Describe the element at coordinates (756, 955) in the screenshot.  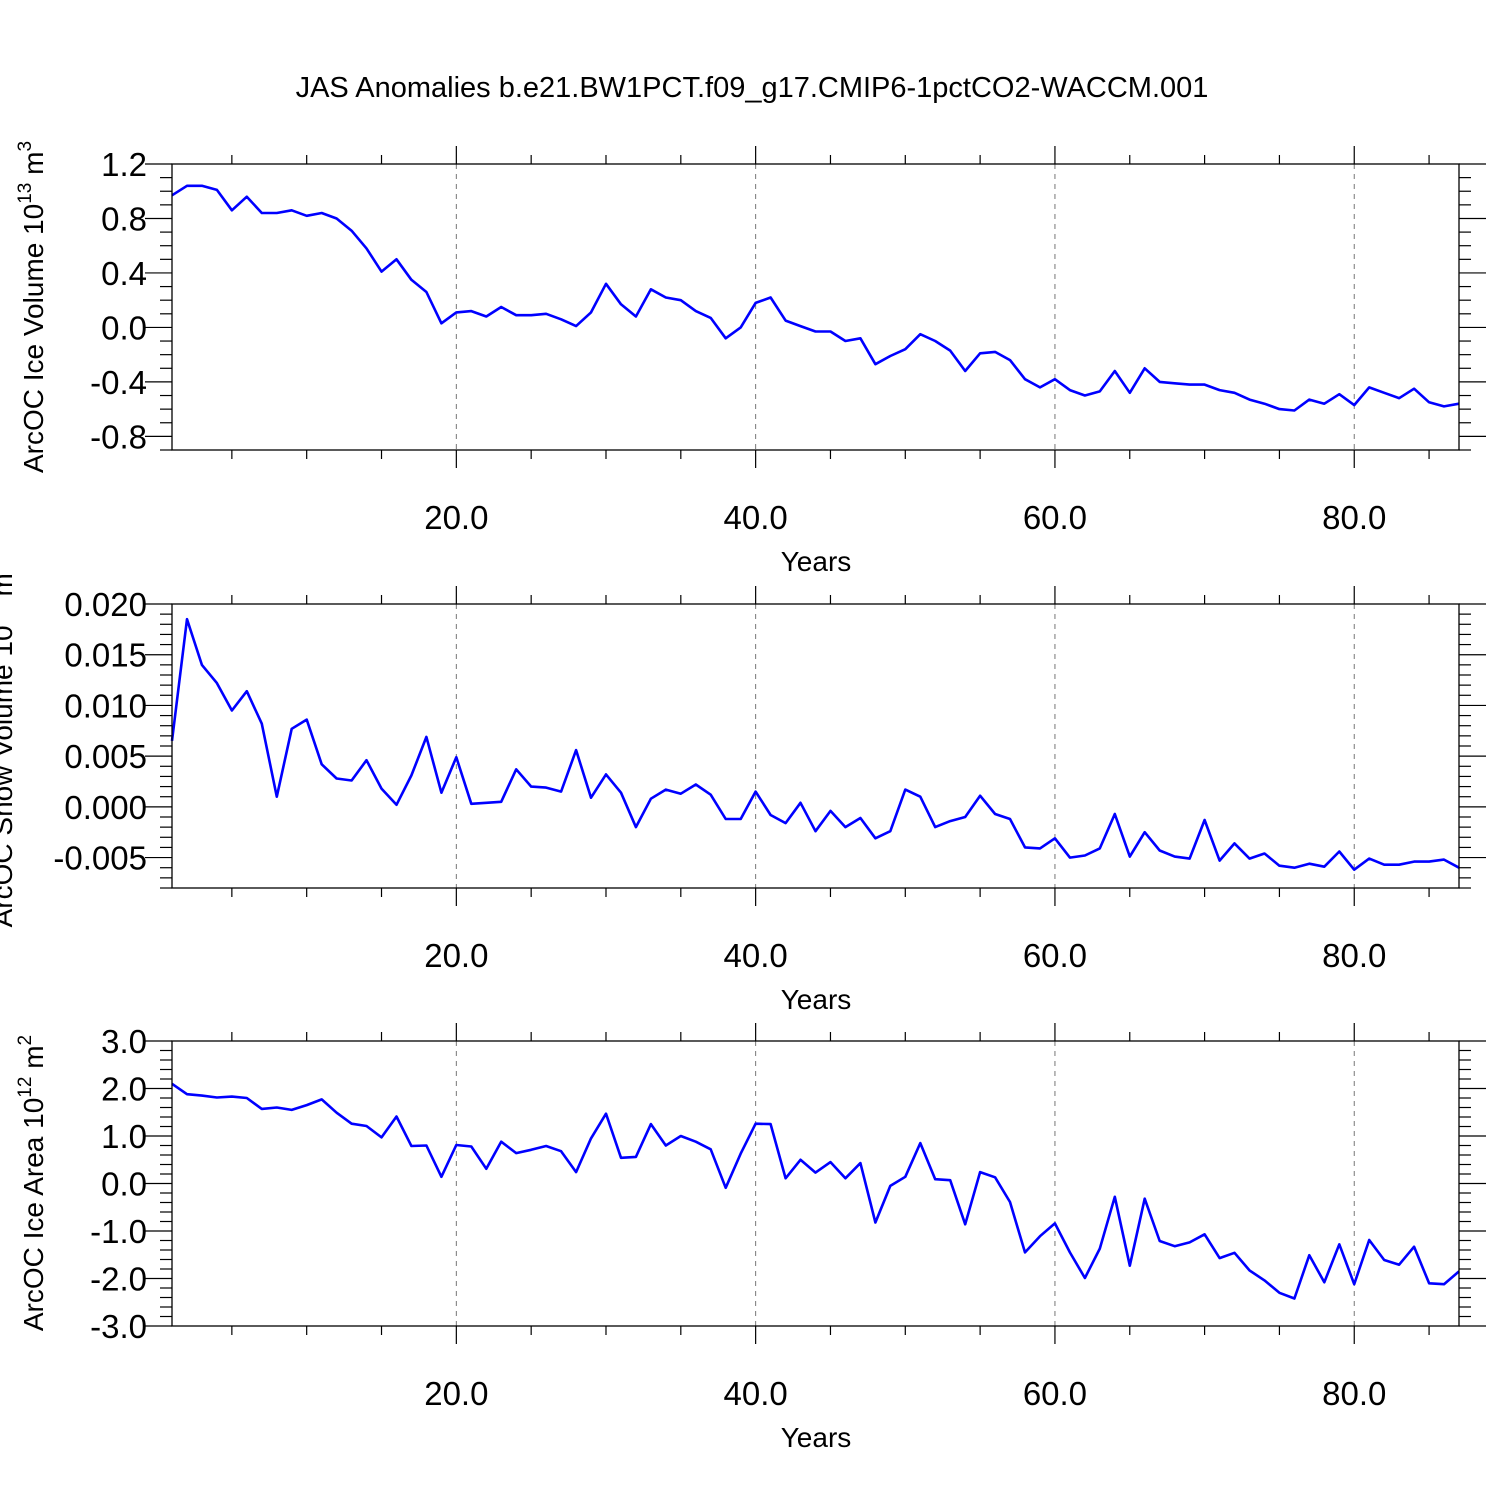
I see `snow-volume-x-tick-label: 40.0` at that location.